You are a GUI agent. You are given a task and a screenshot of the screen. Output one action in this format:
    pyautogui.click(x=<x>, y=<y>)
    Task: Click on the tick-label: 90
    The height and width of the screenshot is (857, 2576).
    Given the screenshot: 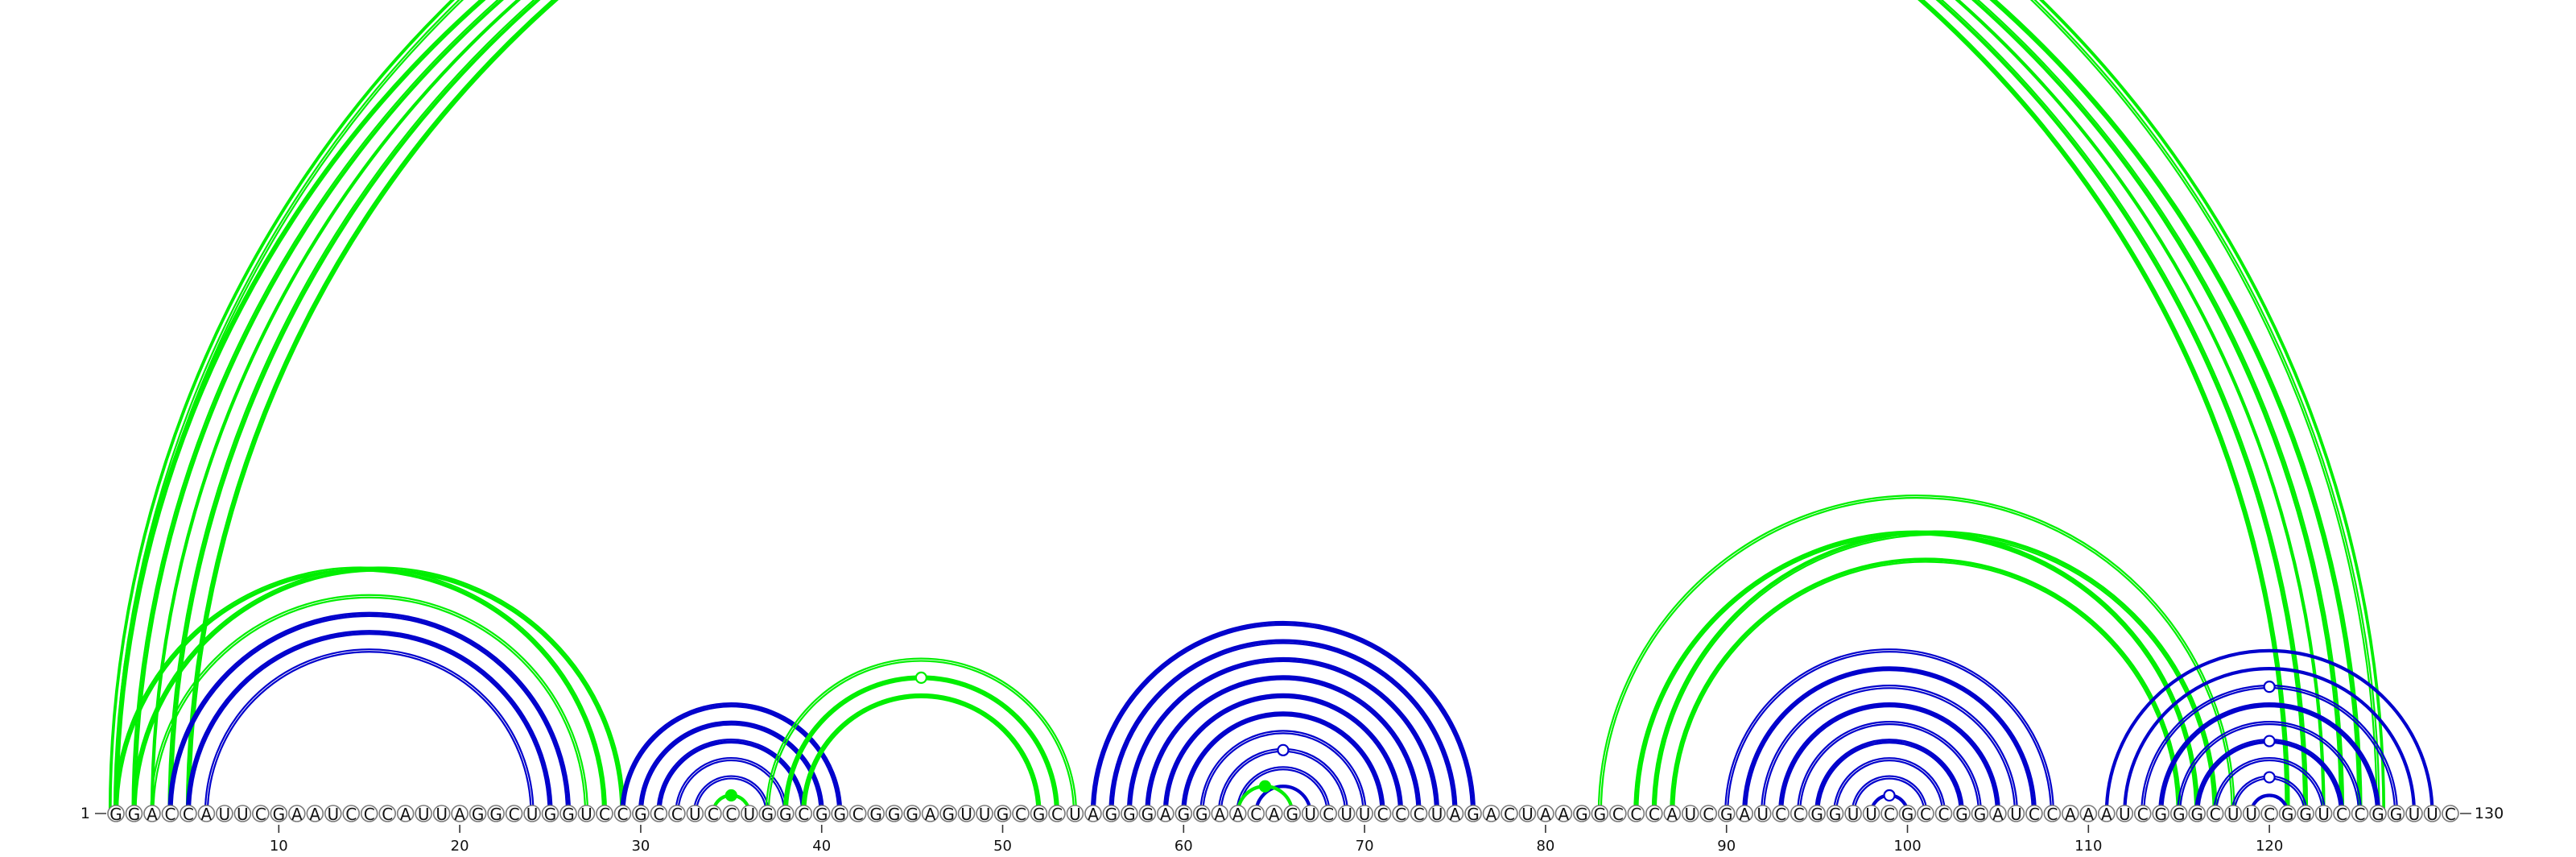 What is the action you would take?
    pyautogui.click(x=1726, y=846)
    